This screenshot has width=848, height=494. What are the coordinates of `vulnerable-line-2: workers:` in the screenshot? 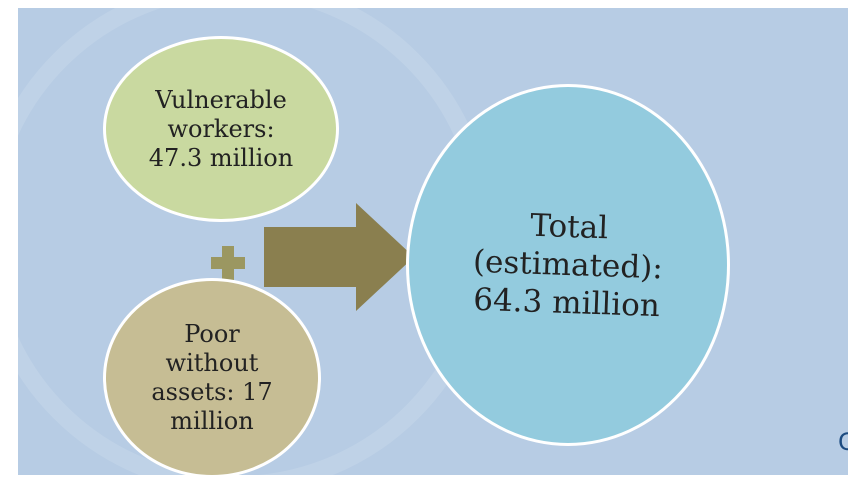 It's located at (221, 128).